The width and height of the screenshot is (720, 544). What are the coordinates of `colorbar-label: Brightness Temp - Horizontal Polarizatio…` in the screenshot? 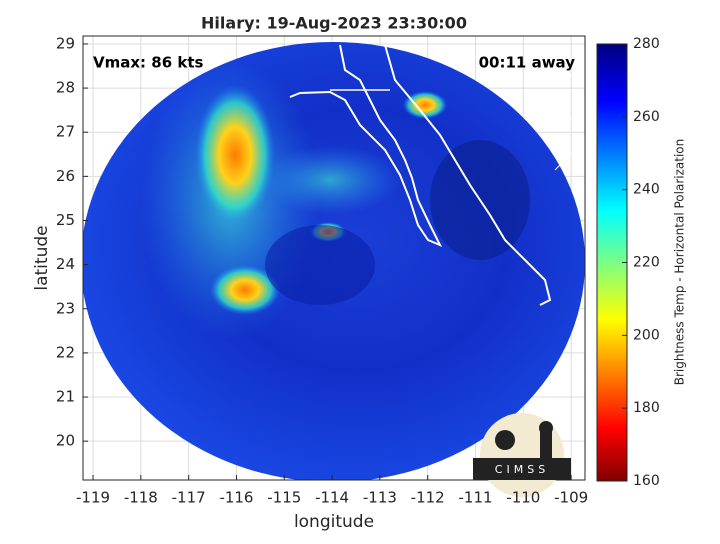 It's located at (680, 262).